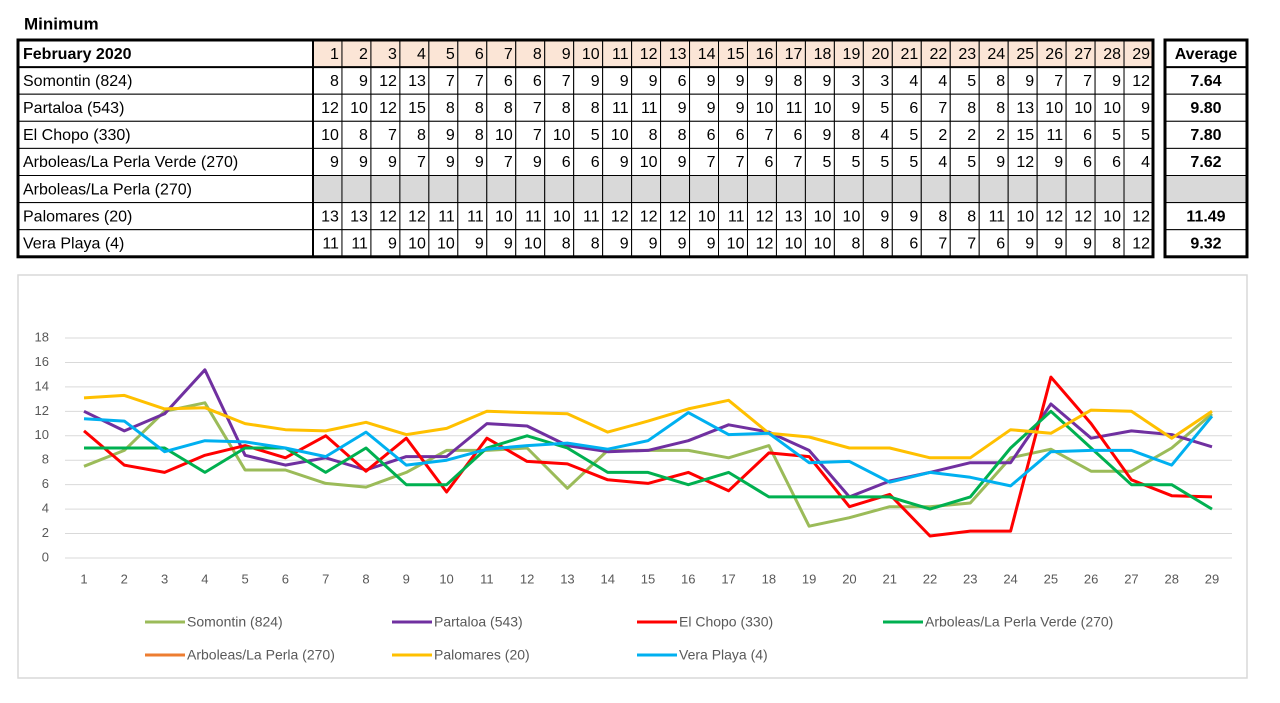  What do you see at coordinates (1205, 81) in the screenshot?
I see `average-value: 7.64` at bounding box center [1205, 81].